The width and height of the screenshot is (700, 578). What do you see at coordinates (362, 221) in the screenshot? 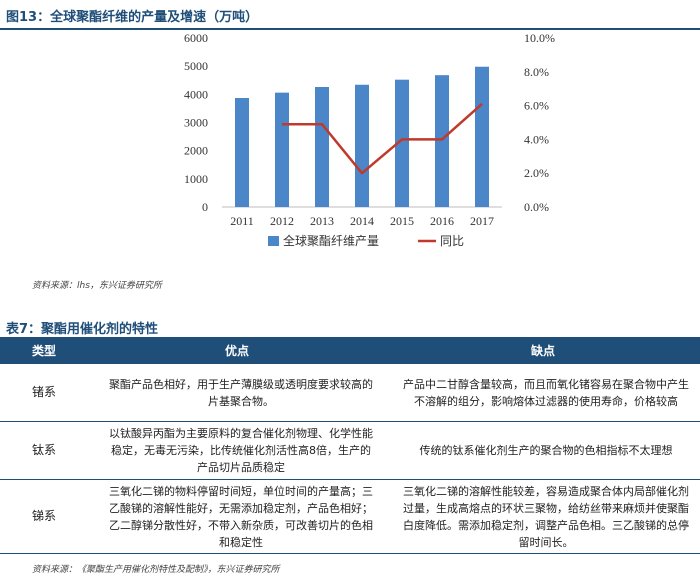
I see `x-tick-label: 2014` at bounding box center [362, 221].